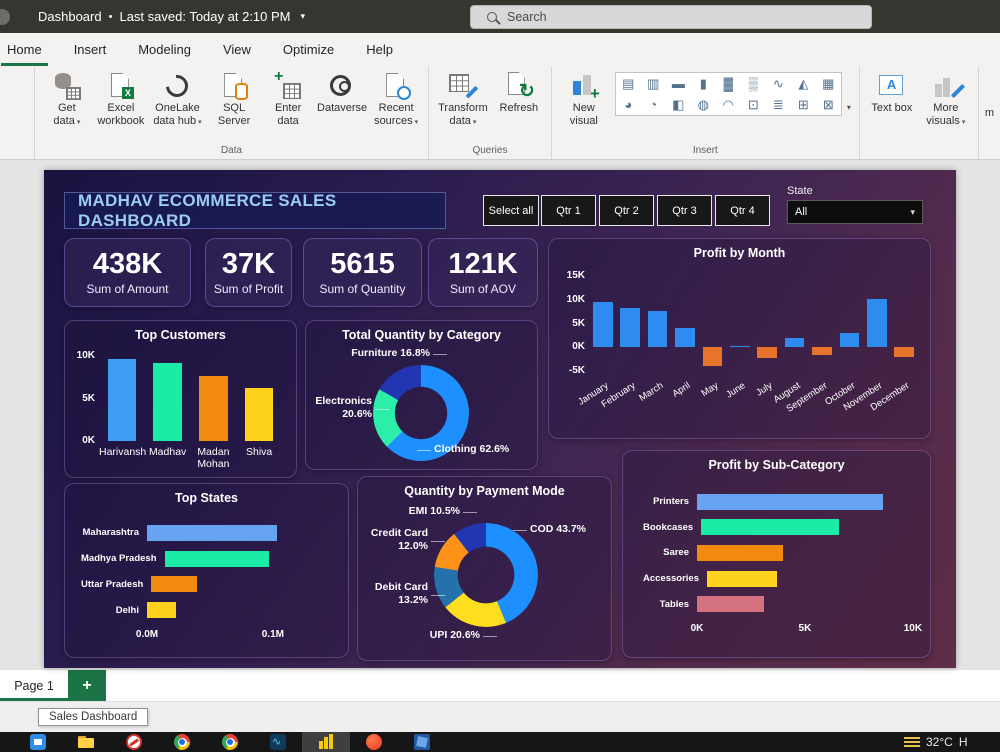 This screenshot has width=1000, height=752. What do you see at coordinates (121, 100) in the screenshot?
I see `excel-workbook-button: X Excel workbook` at bounding box center [121, 100].